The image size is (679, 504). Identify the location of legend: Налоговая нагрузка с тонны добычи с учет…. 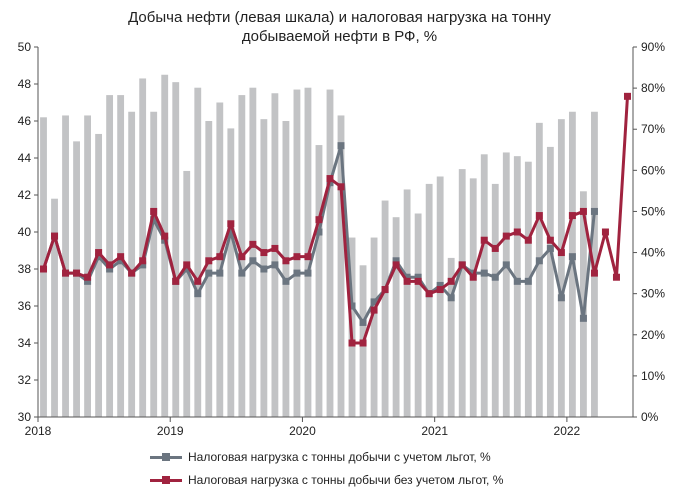
(326, 470).